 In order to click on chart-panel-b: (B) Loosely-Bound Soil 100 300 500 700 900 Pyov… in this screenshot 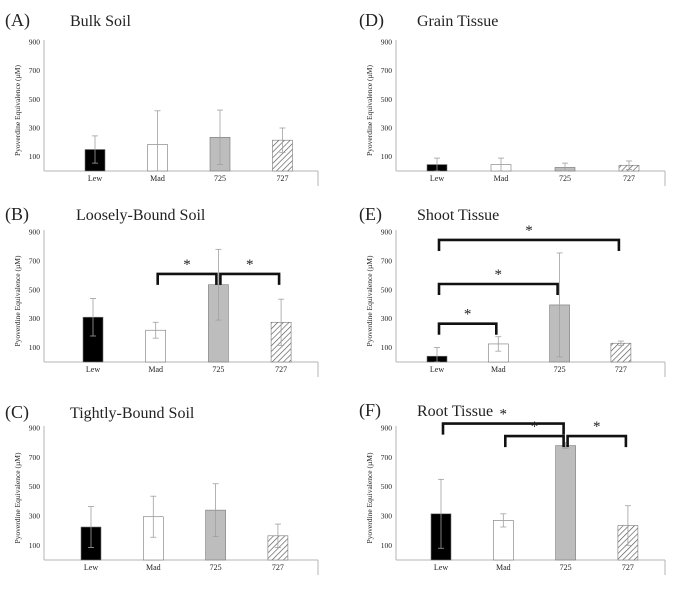, I will do `click(162, 290)`.